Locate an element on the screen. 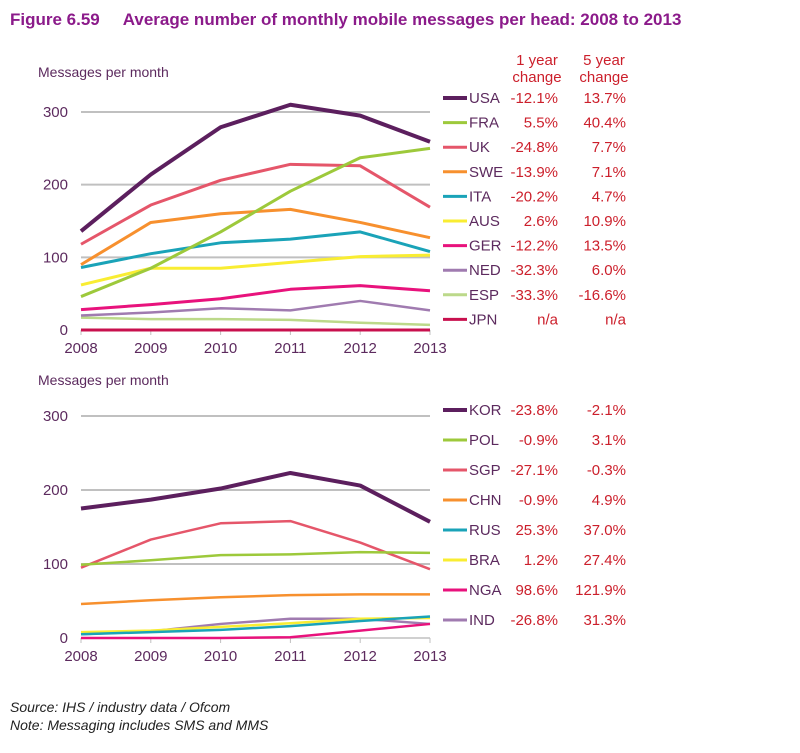 The width and height of the screenshot is (800, 753). one-year-change: n/a is located at coordinates (548, 319).